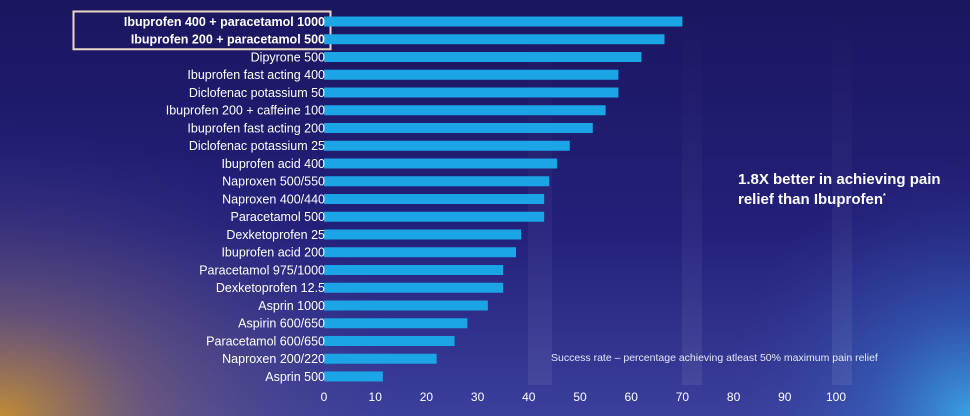  Describe the element at coordinates (288, 57) in the screenshot. I see `category-label-2: Dipyrone 500` at that location.